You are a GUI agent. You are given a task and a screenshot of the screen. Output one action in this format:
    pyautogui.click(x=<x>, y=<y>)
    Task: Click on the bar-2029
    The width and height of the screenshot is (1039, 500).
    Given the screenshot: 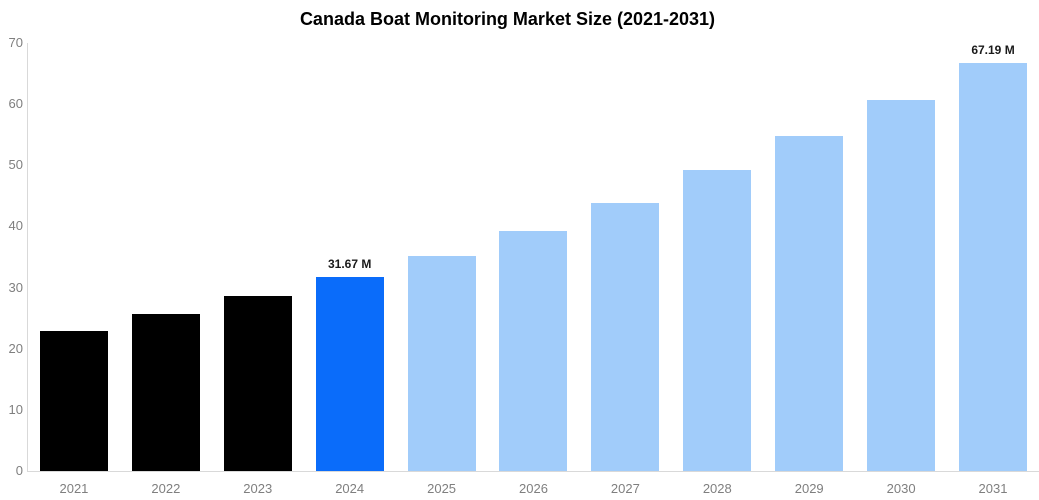 What is the action you would take?
    pyautogui.click(x=809, y=303)
    